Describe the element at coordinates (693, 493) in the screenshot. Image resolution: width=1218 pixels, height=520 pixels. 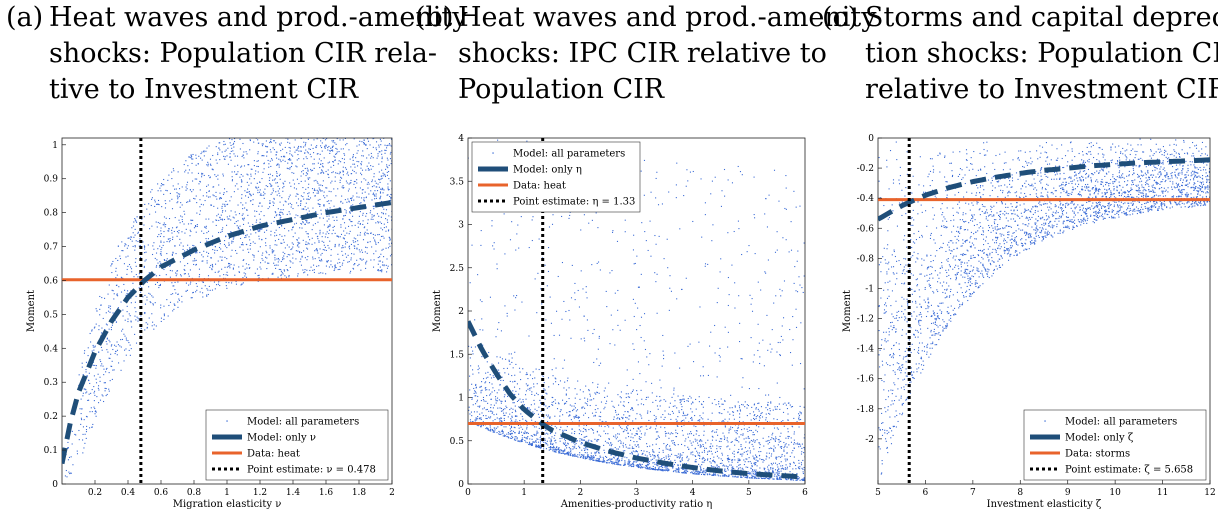
I see `x-tick-label: 4` at that location.